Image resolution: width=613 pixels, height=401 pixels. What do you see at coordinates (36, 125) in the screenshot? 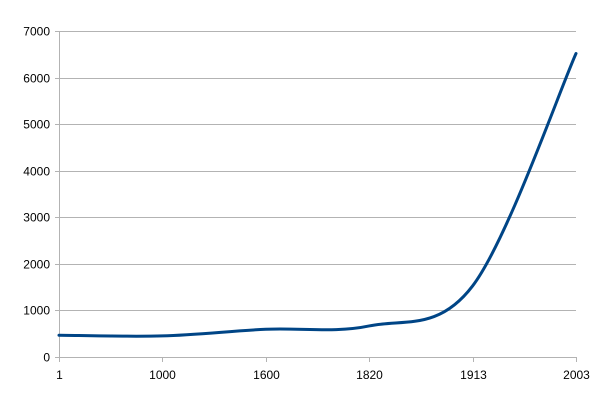
I see `y-tick-label: 5000` at bounding box center [36, 125].